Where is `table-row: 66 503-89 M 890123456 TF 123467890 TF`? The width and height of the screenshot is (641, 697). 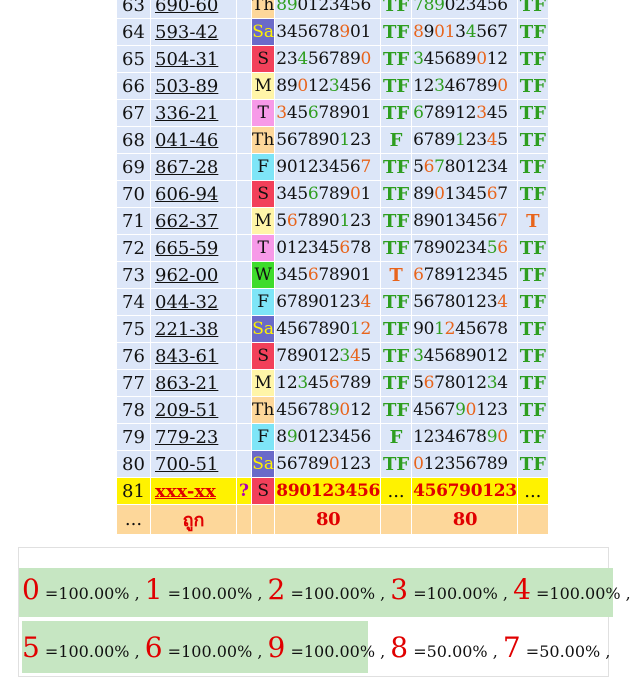
table-row: 66 503-89 M 890123456 TF 123467890 TF is located at coordinates (332, 86).